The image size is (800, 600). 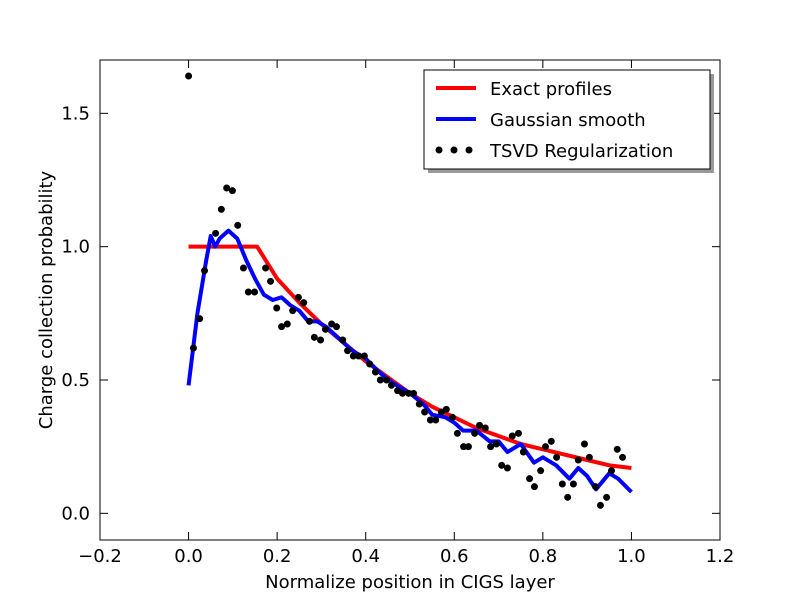 What do you see at coordinates (75, 247) in the screenshot?
I see `y-tick-label: 1.0` at bounding box center [75, 247].